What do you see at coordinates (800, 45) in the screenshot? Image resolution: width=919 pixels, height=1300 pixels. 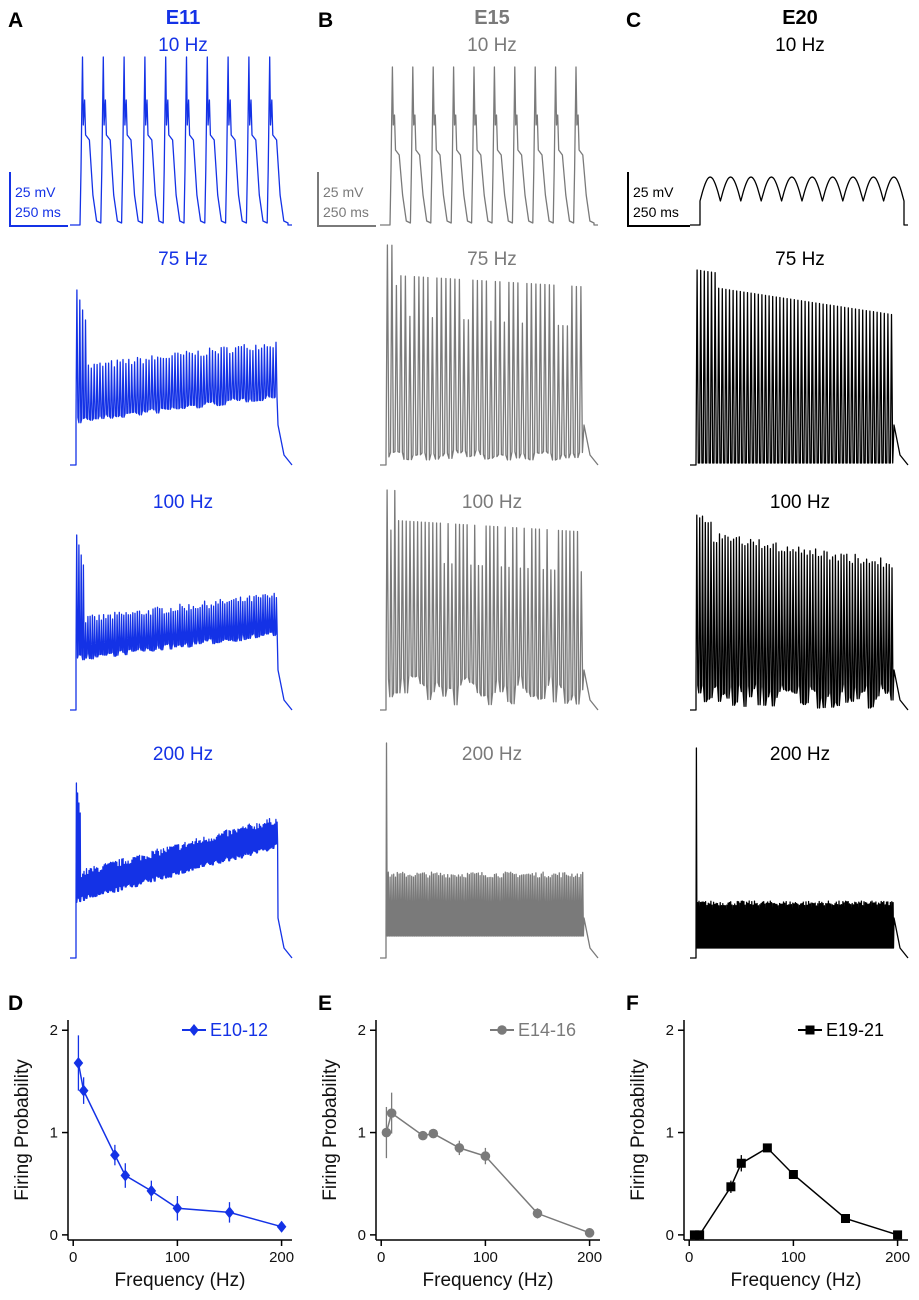 I see `row-label-c-10hz: 10 Hz` at bounding box center [800, 45].